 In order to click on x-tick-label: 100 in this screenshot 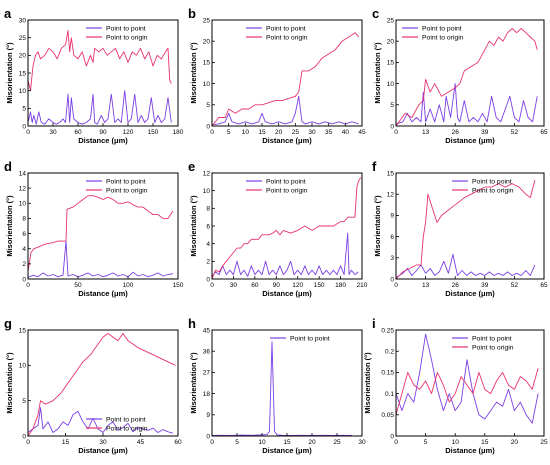, I will do `click(128, 285)`.